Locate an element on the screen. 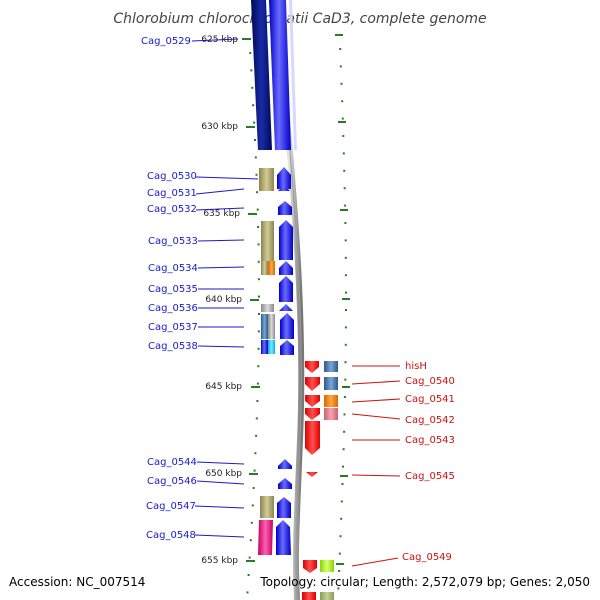 This screenshot has height=600, width=600. gene-label: Cag_0531 is located at coordinates (172, 193).